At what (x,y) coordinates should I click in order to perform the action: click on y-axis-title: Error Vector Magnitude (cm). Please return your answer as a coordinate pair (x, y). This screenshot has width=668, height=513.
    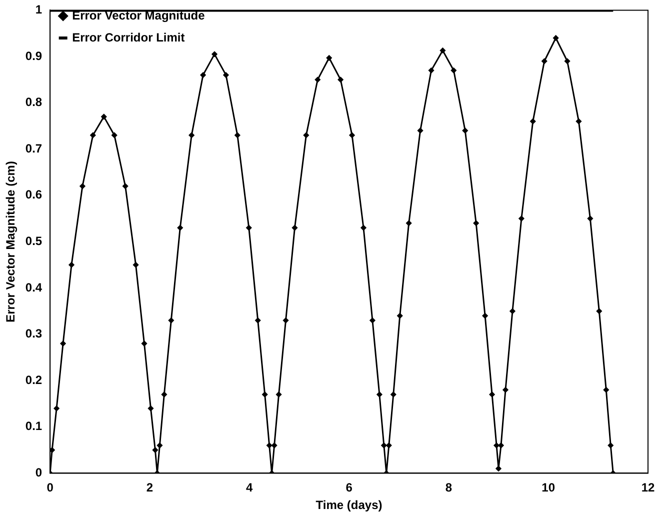
    Looking at the image, I should click on (11, 241).